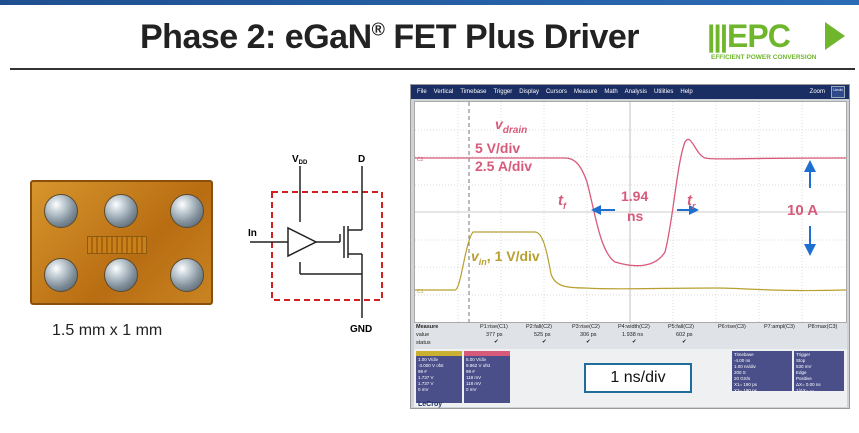 The width and height of the screenshot is (859, 433). I want to click on menu-math: Math, so click(611, 92).